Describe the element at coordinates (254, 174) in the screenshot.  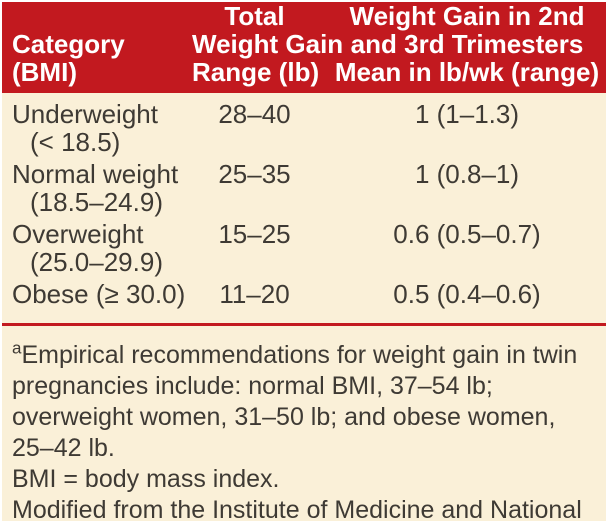
I see `total-range-cell: 25–35` at that location.